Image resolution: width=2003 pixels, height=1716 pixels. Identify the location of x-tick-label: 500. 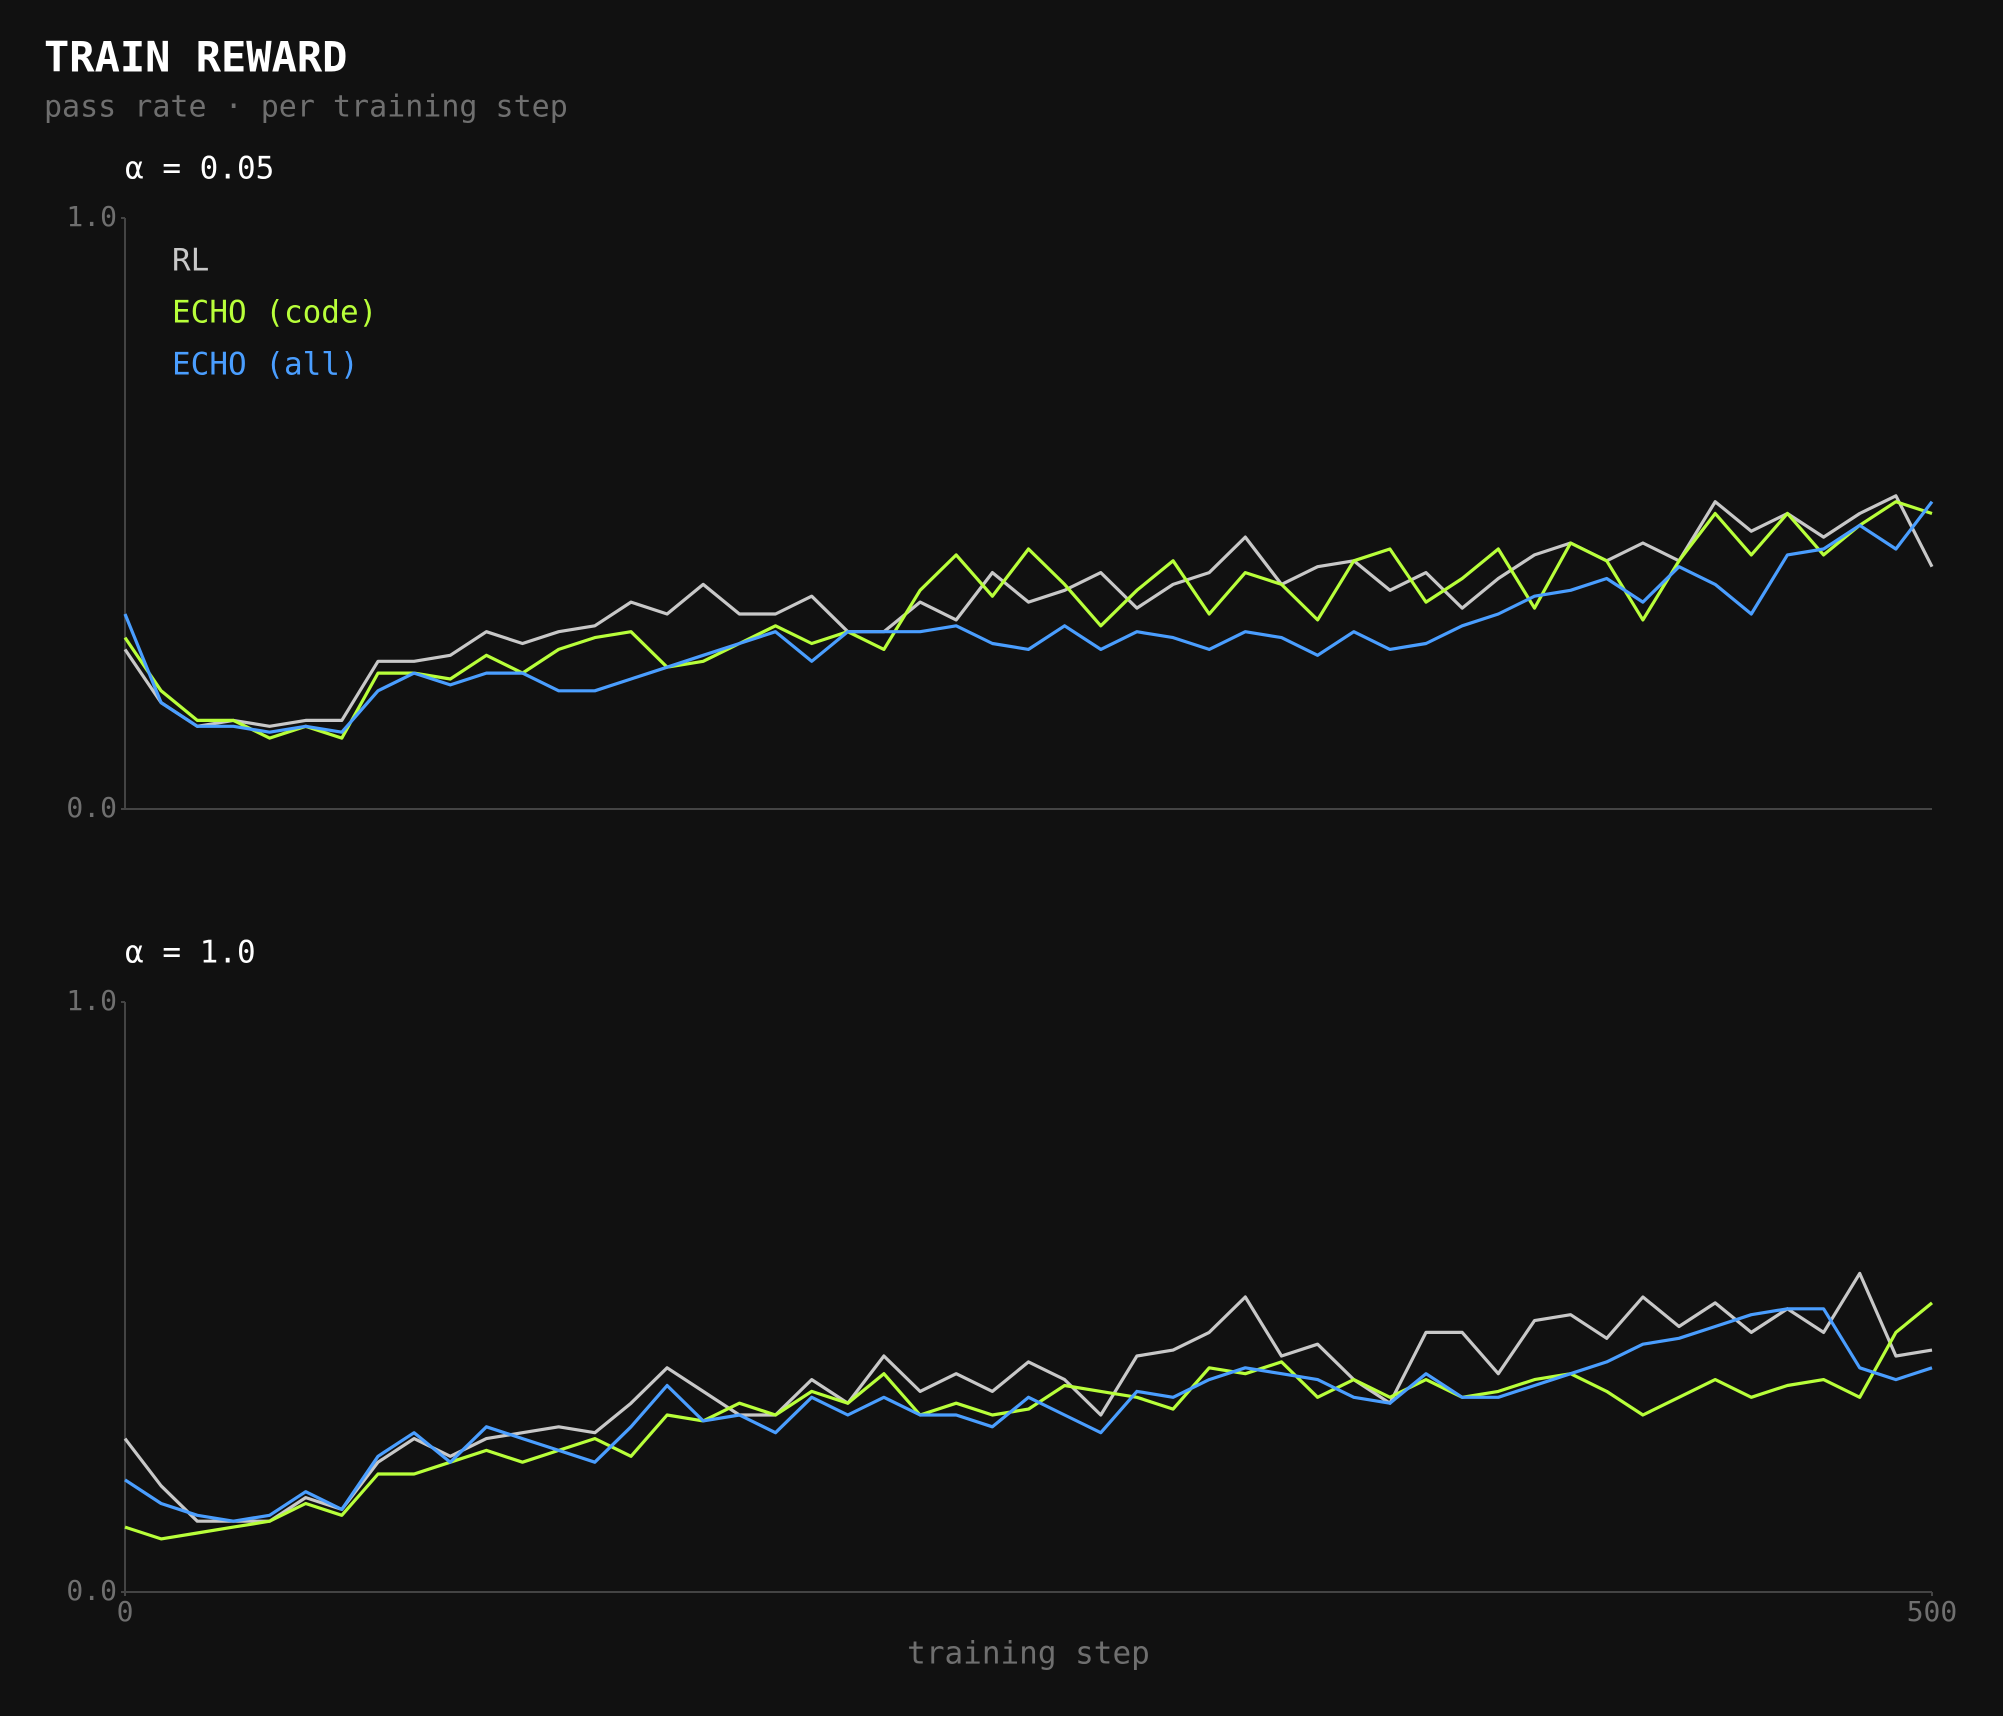
(1932, 1611).